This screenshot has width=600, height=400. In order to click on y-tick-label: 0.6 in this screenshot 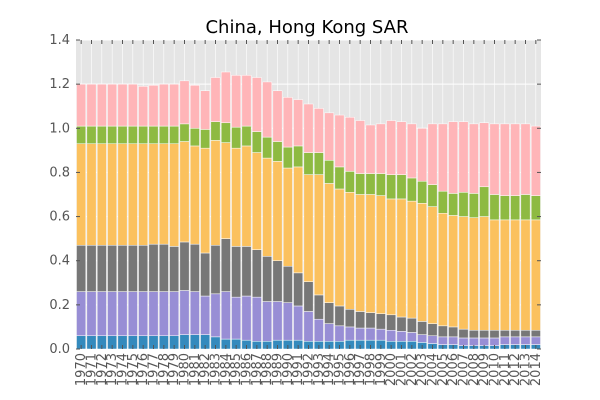, I will do `click(59, 217)`.